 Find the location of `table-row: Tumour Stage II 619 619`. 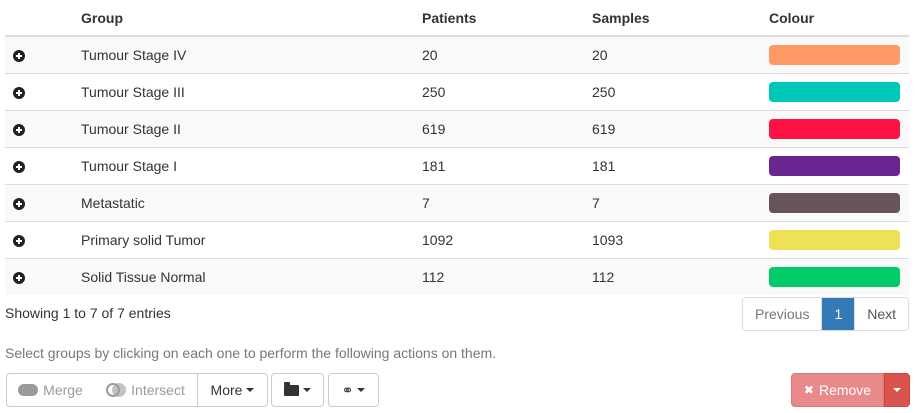

table-row: Tumour Stage II 619 619 is located at coordinates (457, 128).